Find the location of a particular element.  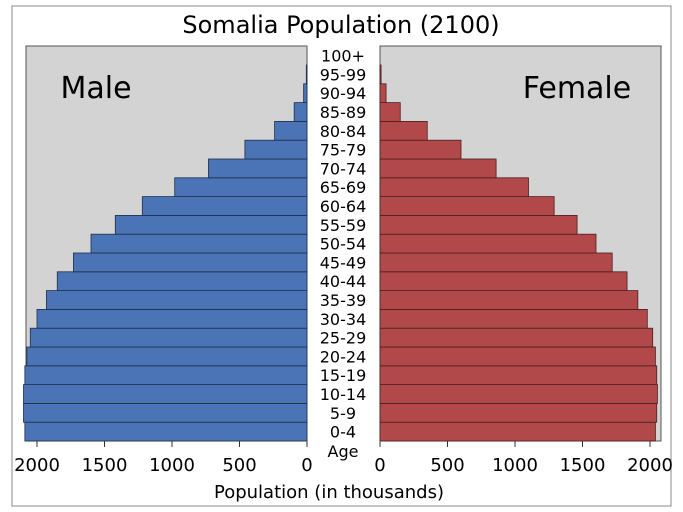

age-label-90-94: 90-94 is located at coordinates (343, 93).